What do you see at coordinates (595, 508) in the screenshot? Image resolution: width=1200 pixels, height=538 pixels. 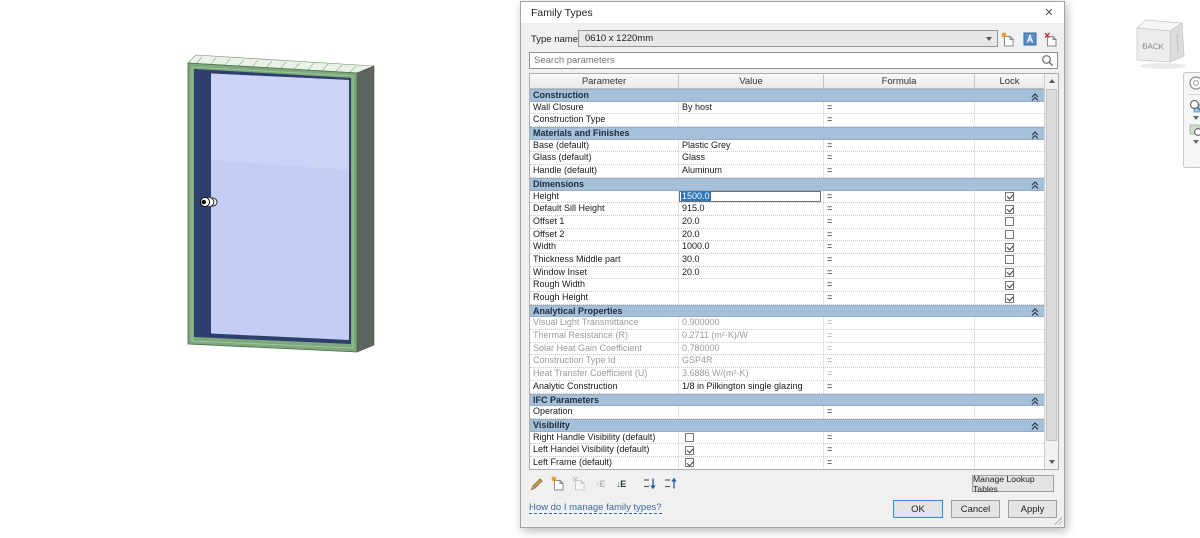 I see `help-link: How do I manage family types?` at bounding box center [595, 508].